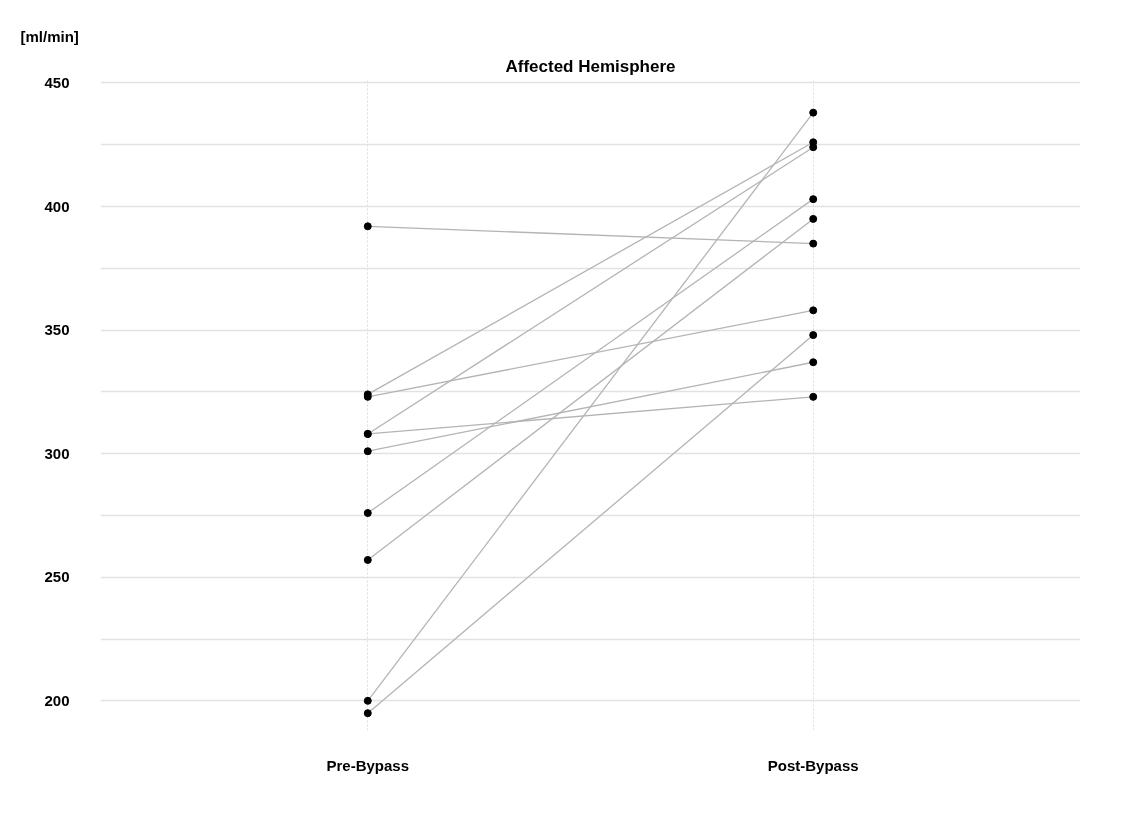  I want to click on chart-title: Affected Hemisphere, so click(590, 66).